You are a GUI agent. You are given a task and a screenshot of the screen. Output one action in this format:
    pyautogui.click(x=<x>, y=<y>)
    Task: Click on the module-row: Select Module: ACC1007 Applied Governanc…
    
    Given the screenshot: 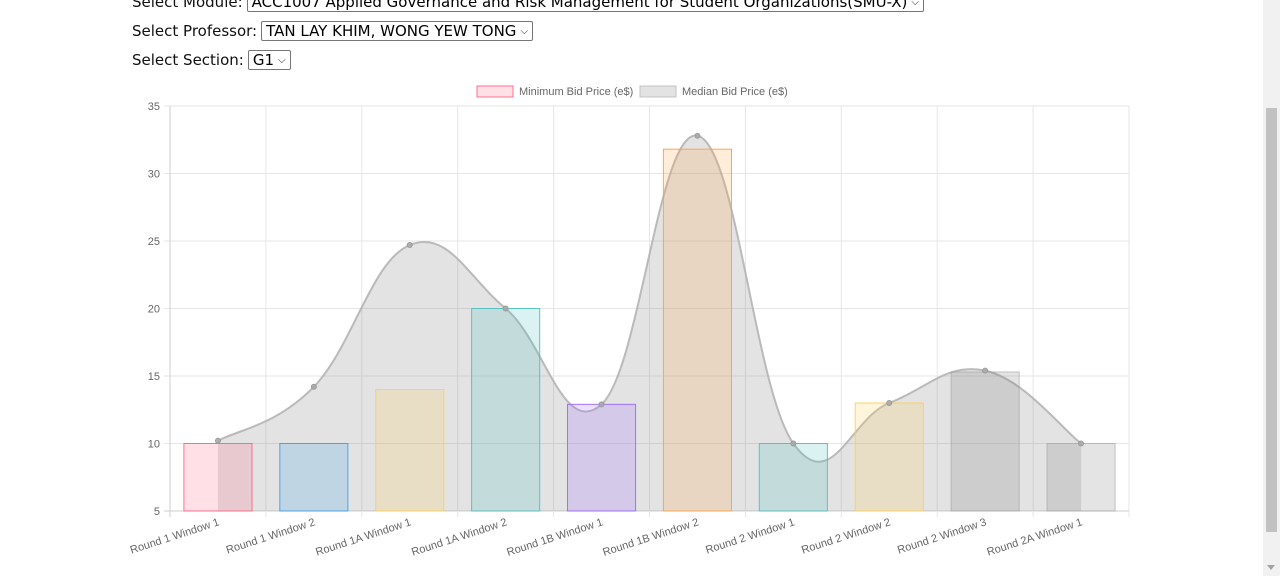 What is the action you would take?
    pyautogui.click(x=528, y=6)
    